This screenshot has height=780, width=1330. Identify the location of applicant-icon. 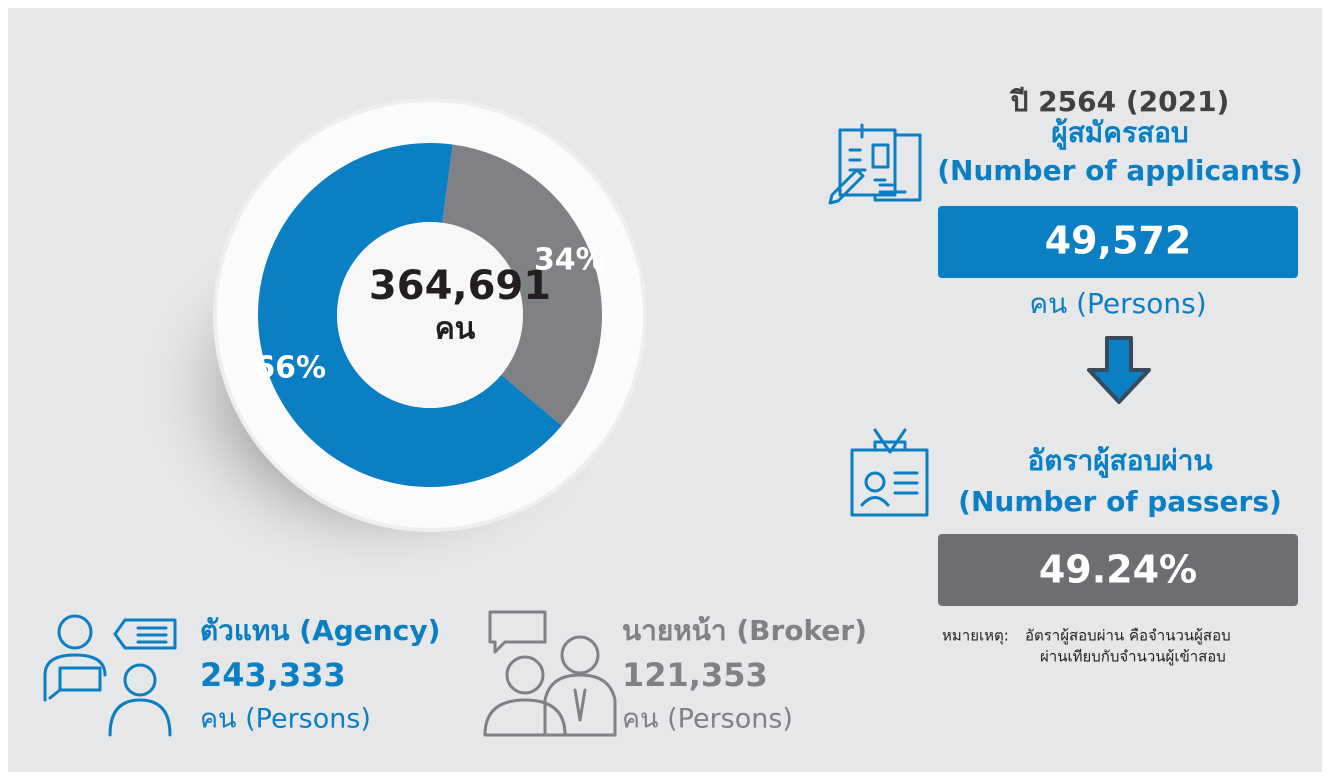
(875, 164).